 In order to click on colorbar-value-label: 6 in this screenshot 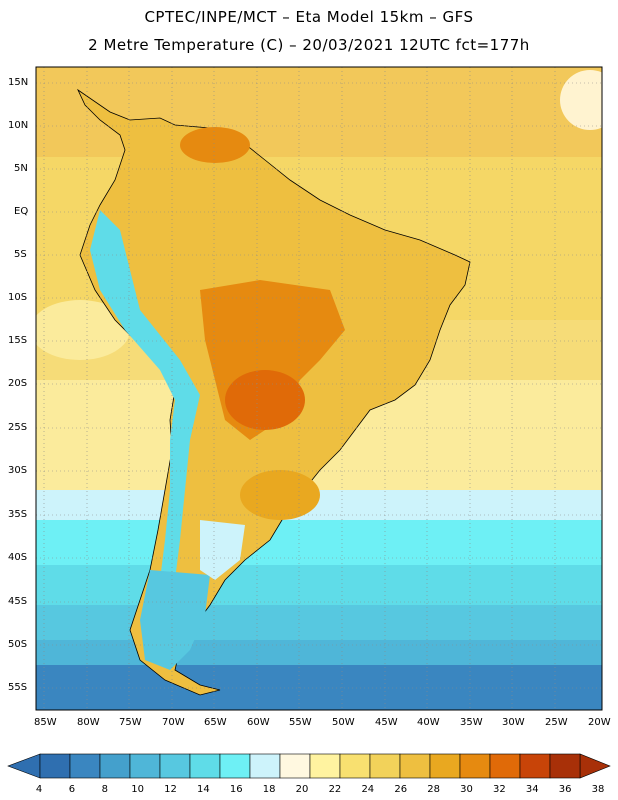, I will do `click(72, 789)`.